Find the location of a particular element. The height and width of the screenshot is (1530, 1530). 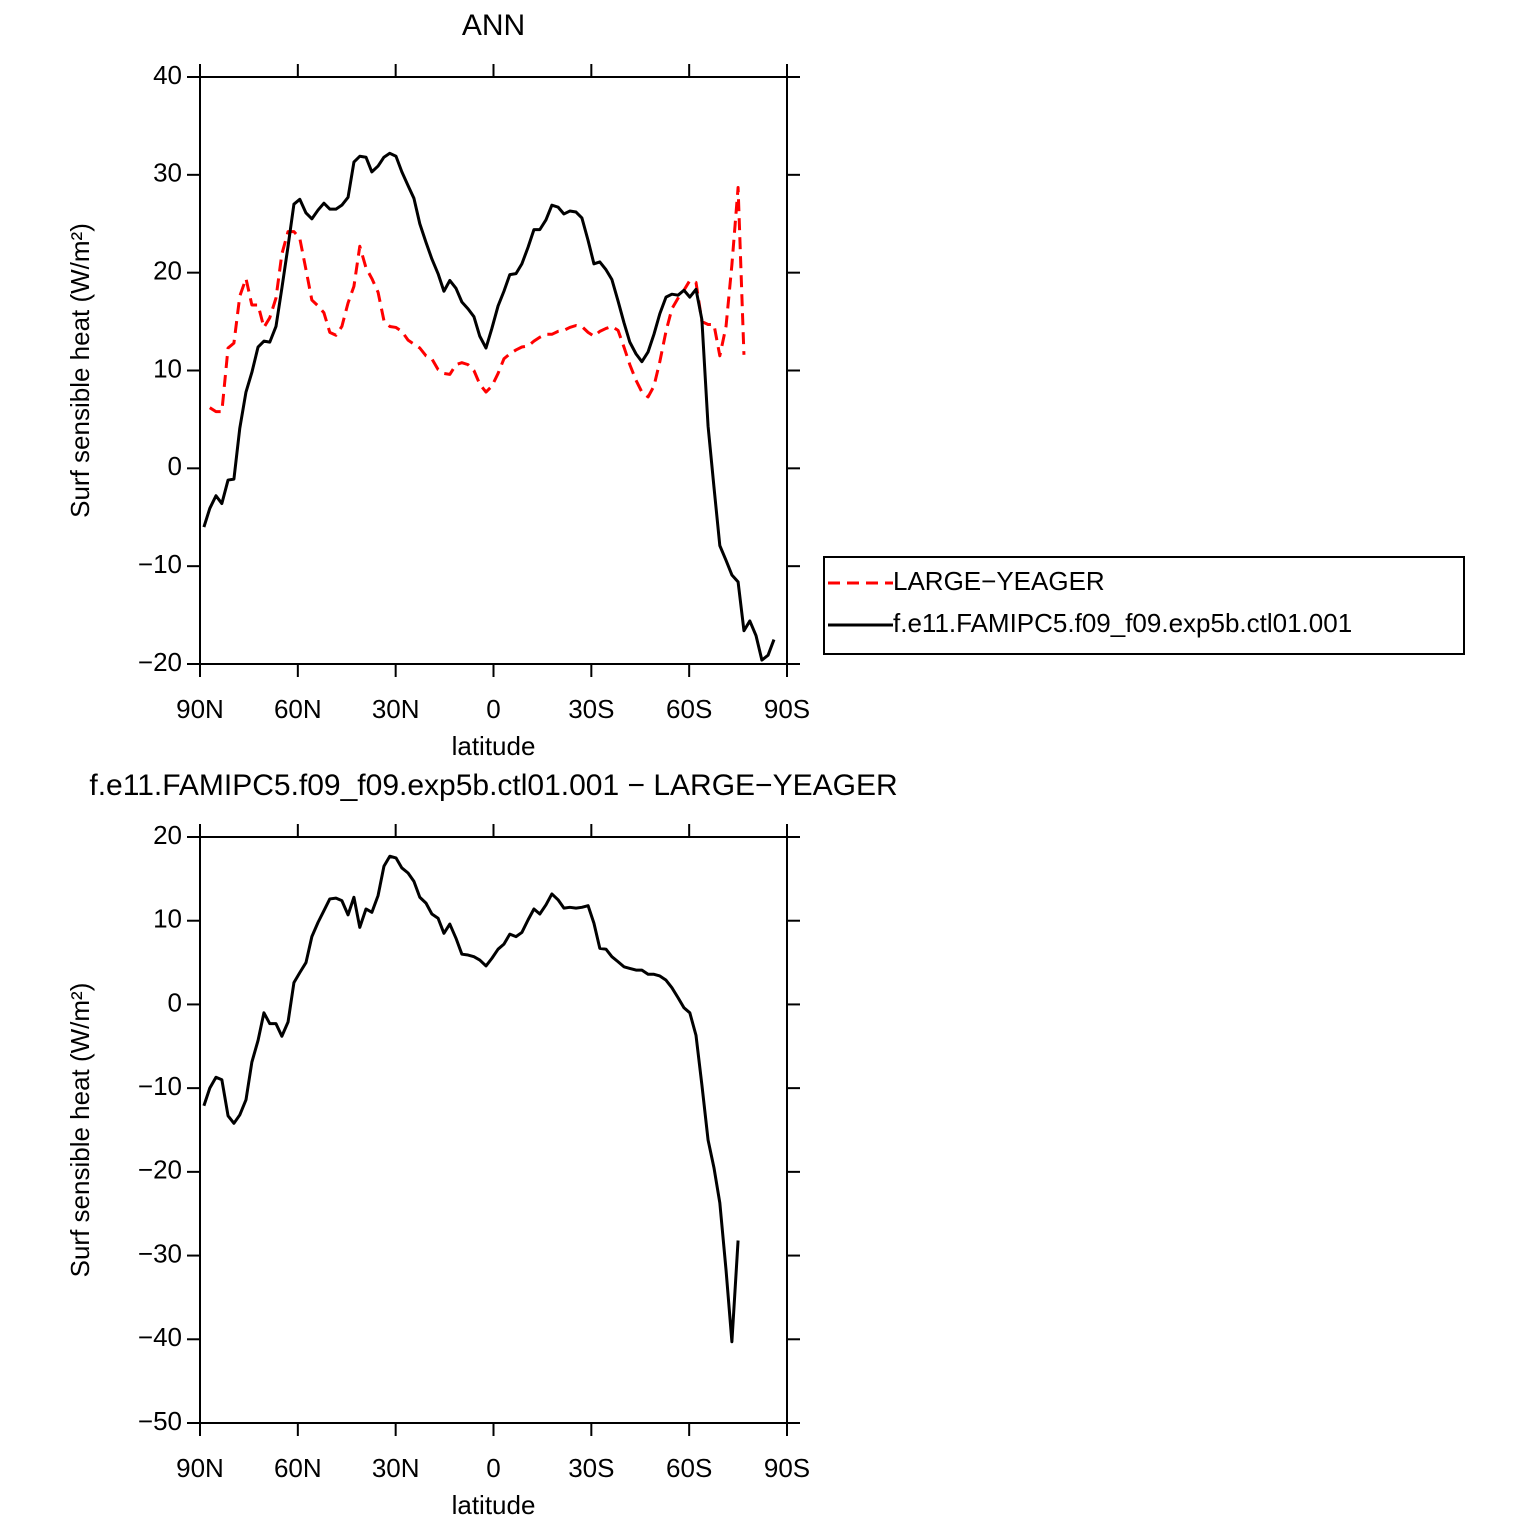

chart-title: ANN is located at coordinates (493, 25).